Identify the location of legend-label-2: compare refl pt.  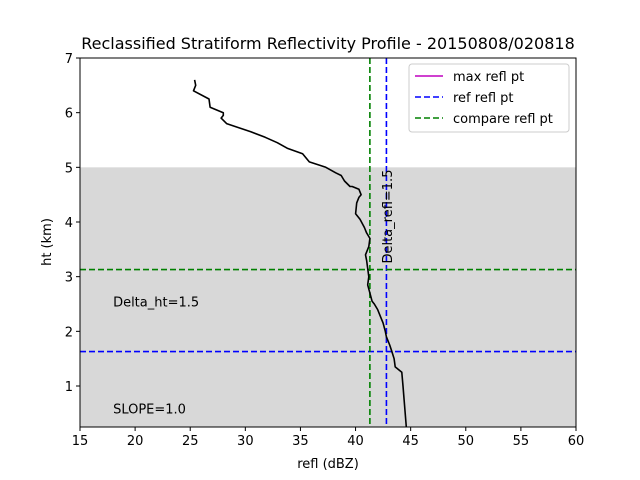
(503, 119).